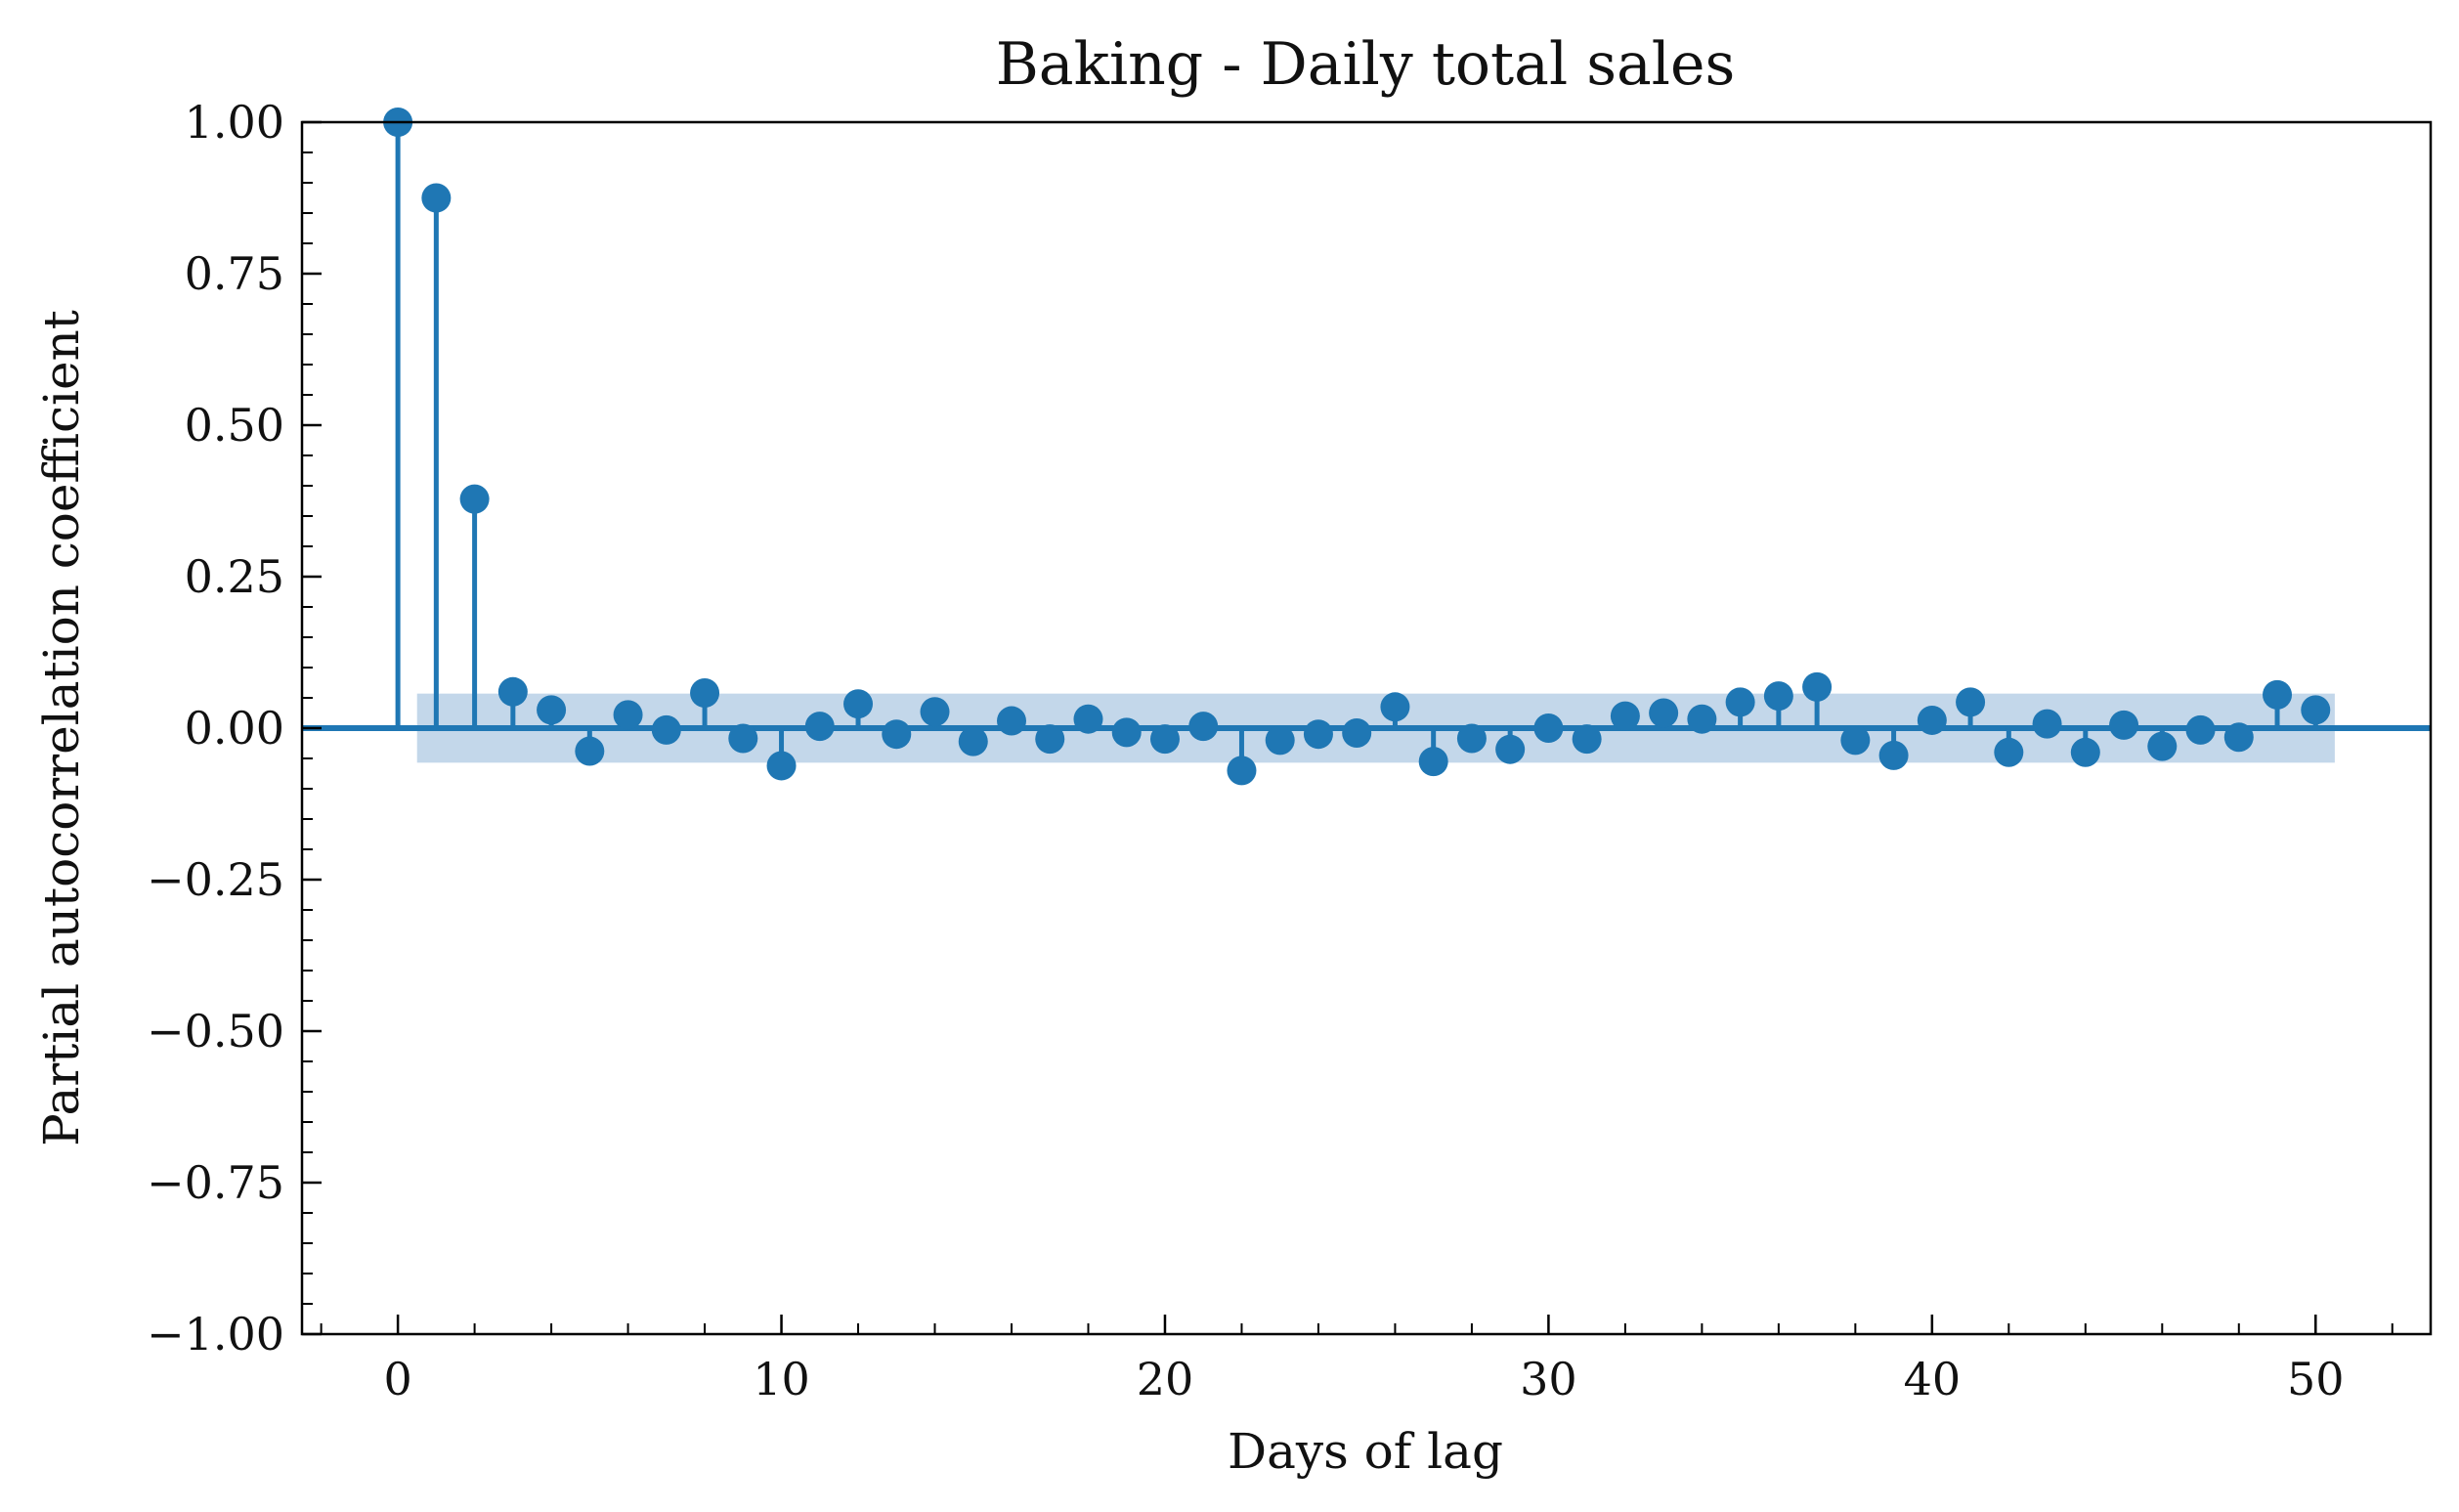 This screenshot has height=1512, width=2459. Describe the element at coordinates (1366, 64) in the screenshot. I see `chart-title: Baking - Daily total sales` at that location.